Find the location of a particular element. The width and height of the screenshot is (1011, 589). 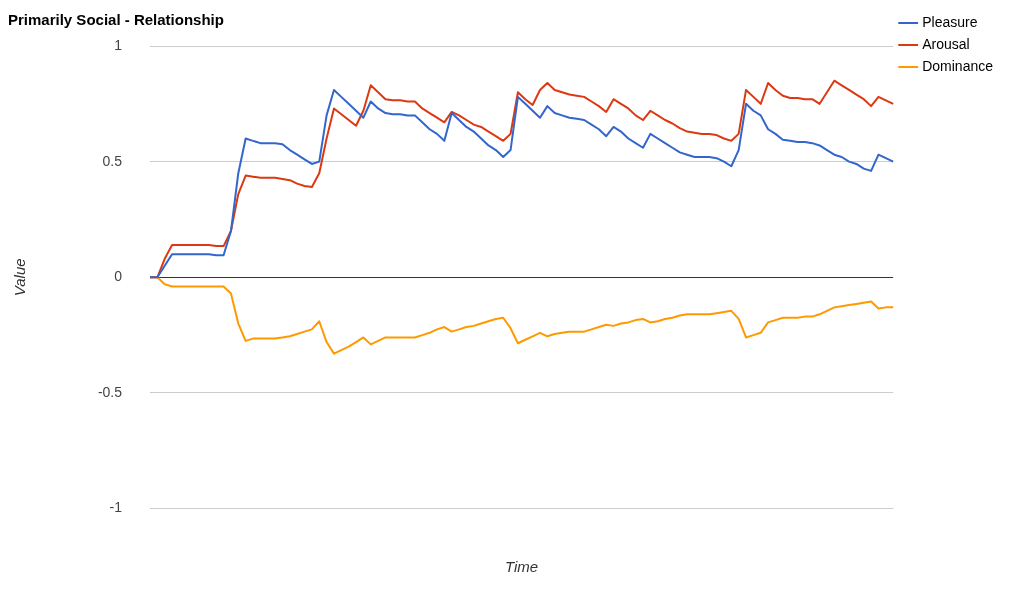

x-axis-title: Time is located at coordinates (521, 567).